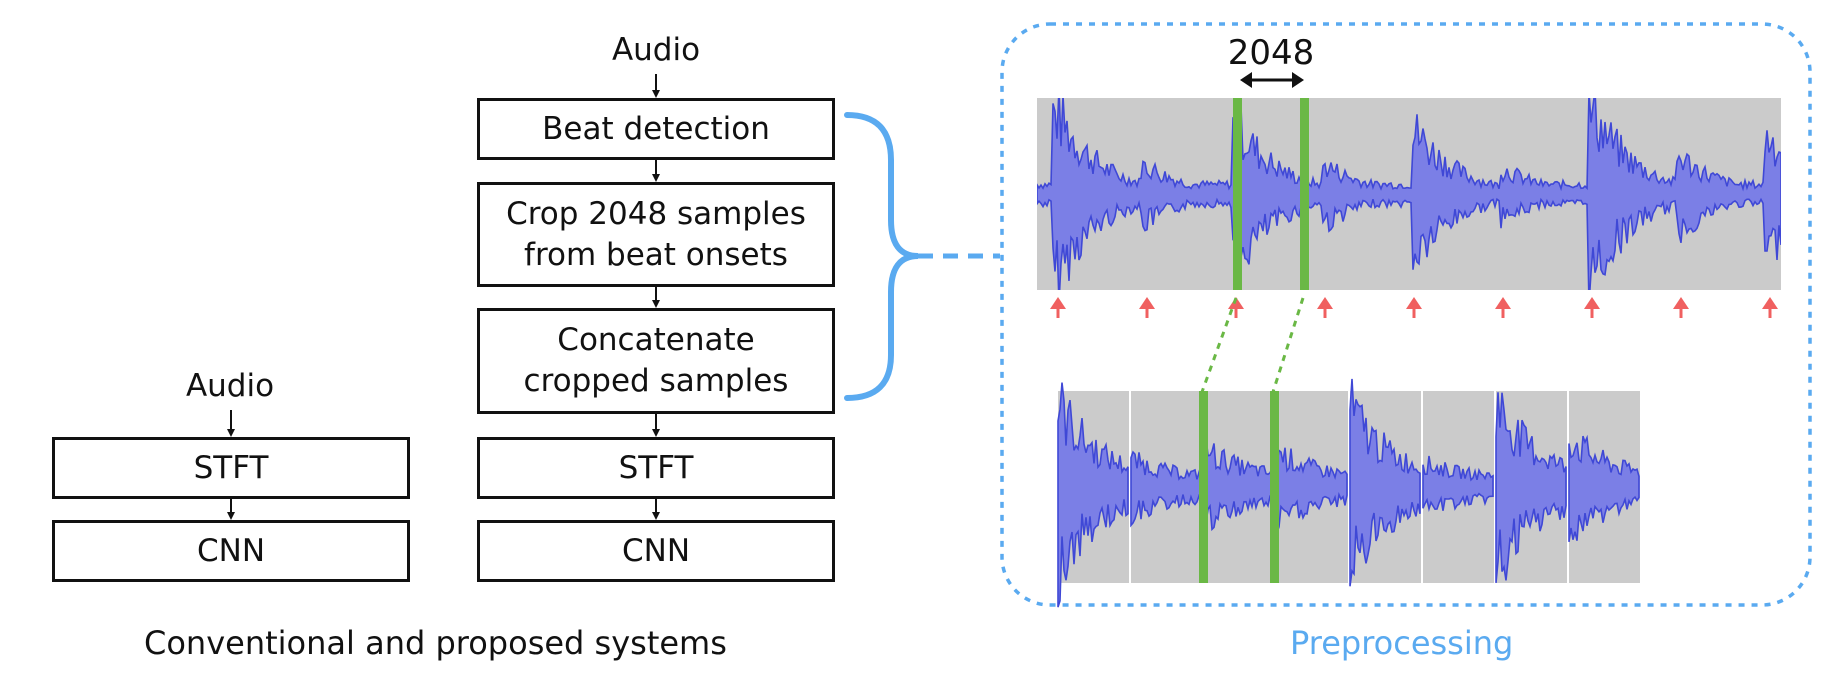 This screenshot has height=694, width=1828. I want to click on concatenate-line-2: cropped samples, so click(656, 381).